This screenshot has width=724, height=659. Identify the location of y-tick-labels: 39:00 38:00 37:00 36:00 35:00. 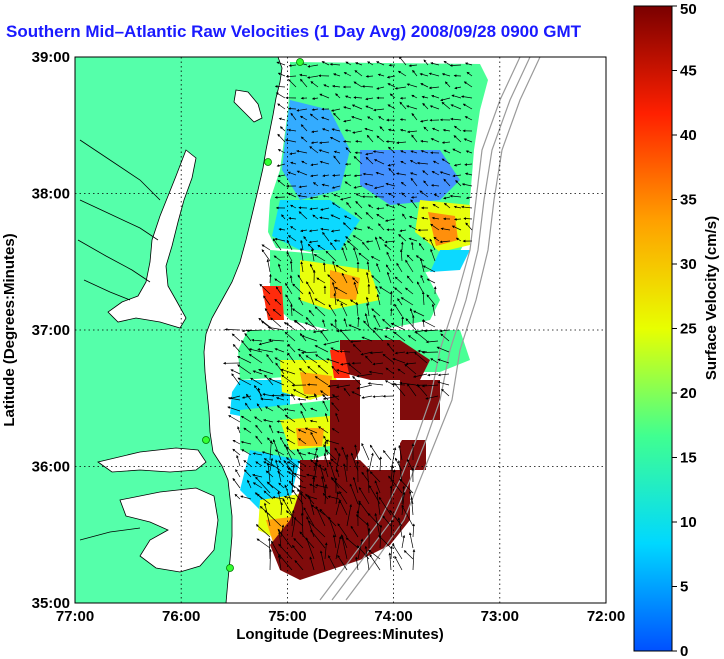
(51, 330).